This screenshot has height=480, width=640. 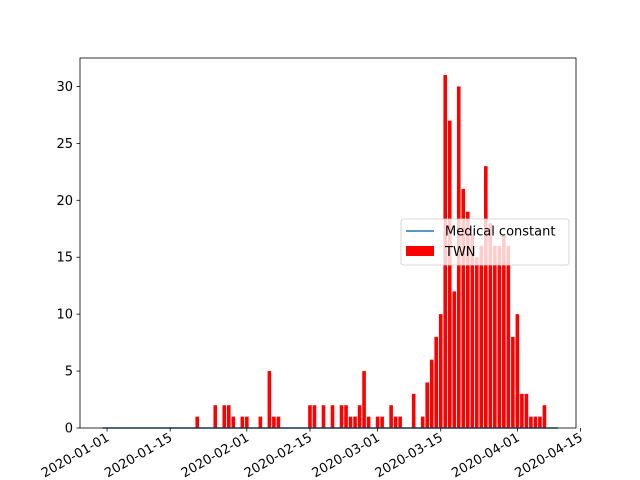 I want to click on y-tick-label-0: 0, so click(x=69, y=429).